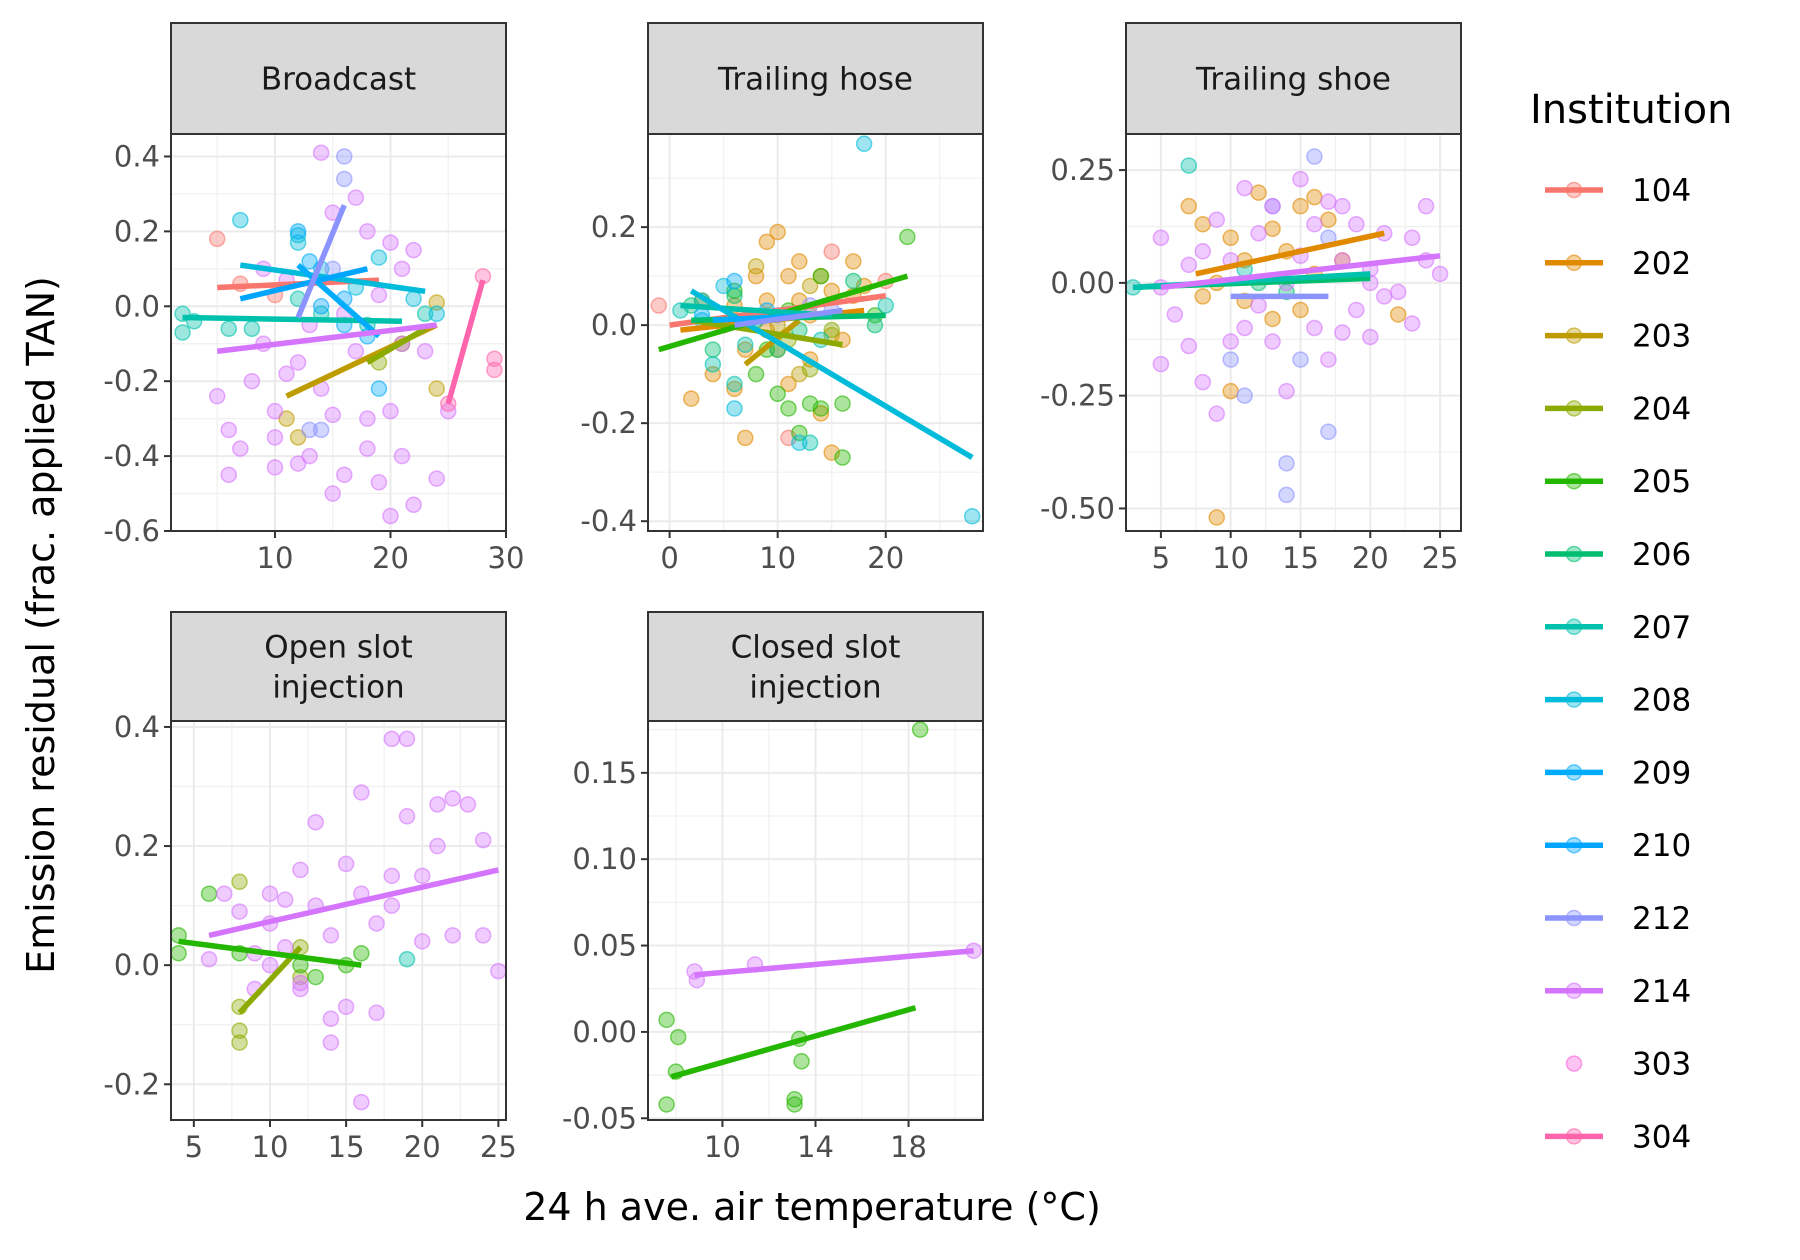  I want to click on x-tick-label: 5, so click(194, 1147).